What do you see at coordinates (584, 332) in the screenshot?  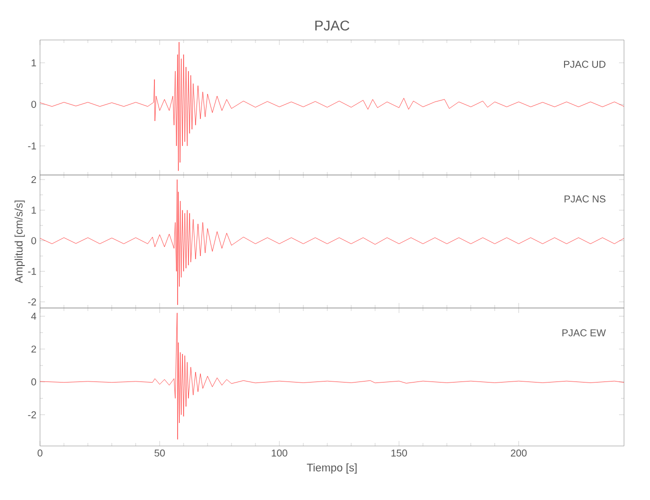 I see `annotation: PJAC EW` at bounding box center [584, 332].